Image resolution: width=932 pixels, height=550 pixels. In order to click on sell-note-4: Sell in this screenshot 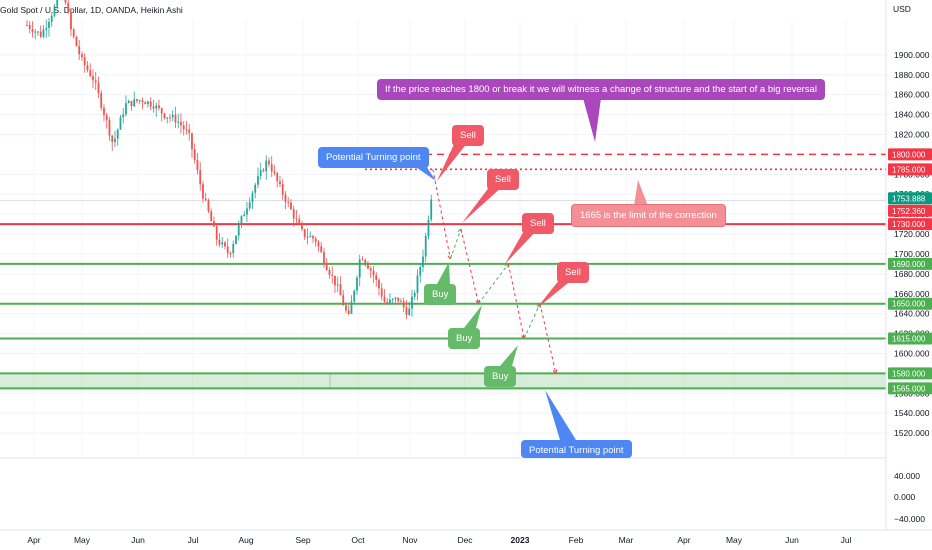, I will do `click(573, 273)`.